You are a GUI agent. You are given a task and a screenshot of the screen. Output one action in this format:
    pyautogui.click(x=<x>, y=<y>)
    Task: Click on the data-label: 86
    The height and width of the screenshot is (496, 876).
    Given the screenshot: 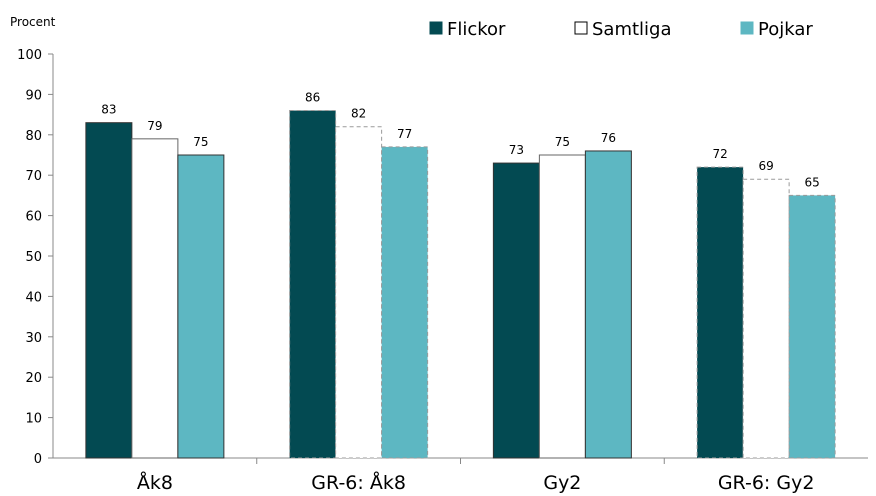 What is the action you would take?
    pyautogui.click(x=312, y=98)
    